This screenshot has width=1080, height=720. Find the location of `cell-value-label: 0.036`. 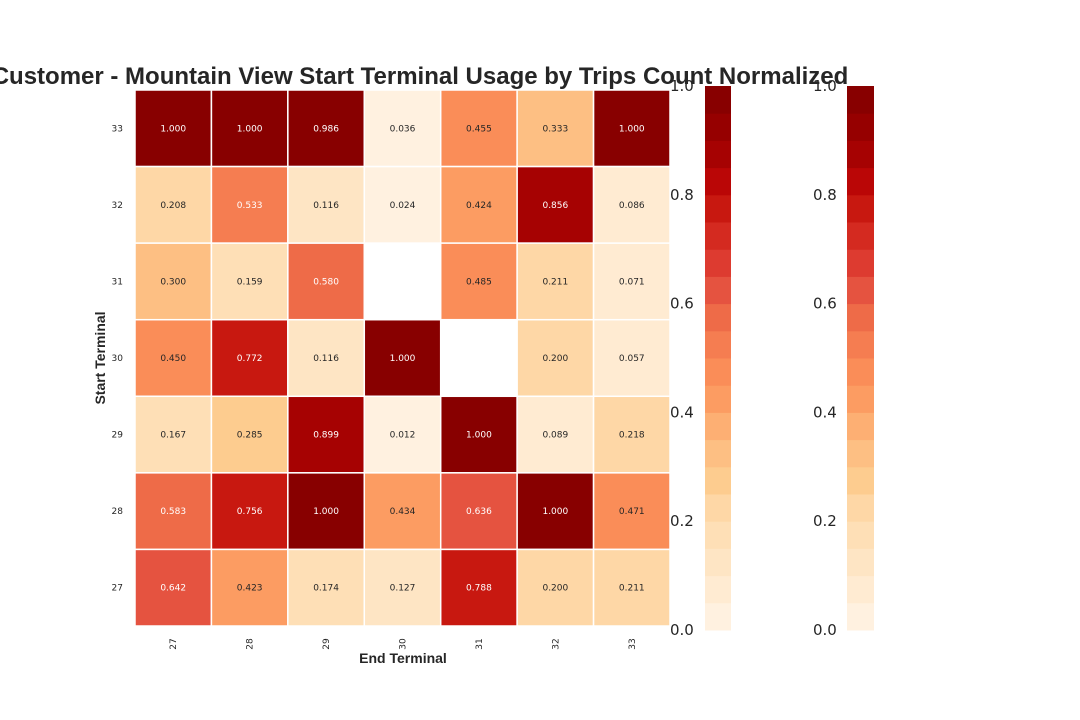

cell-value-label: 0.036 is located at coordinates (403, 129).